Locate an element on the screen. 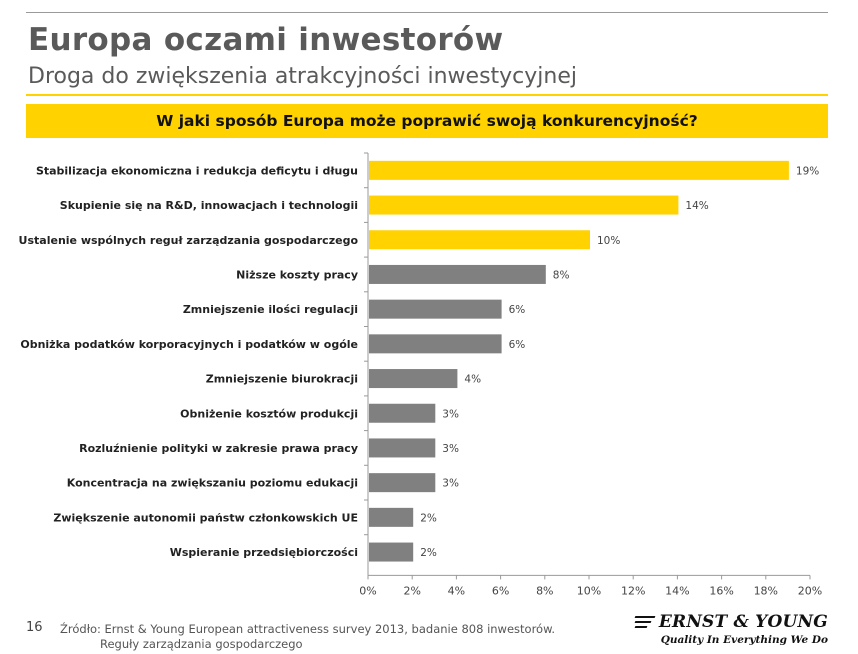 Image resolution: width=858 pixels, height=654 pixels. x-tick-label: 18% is located at coordinates (766, 589).